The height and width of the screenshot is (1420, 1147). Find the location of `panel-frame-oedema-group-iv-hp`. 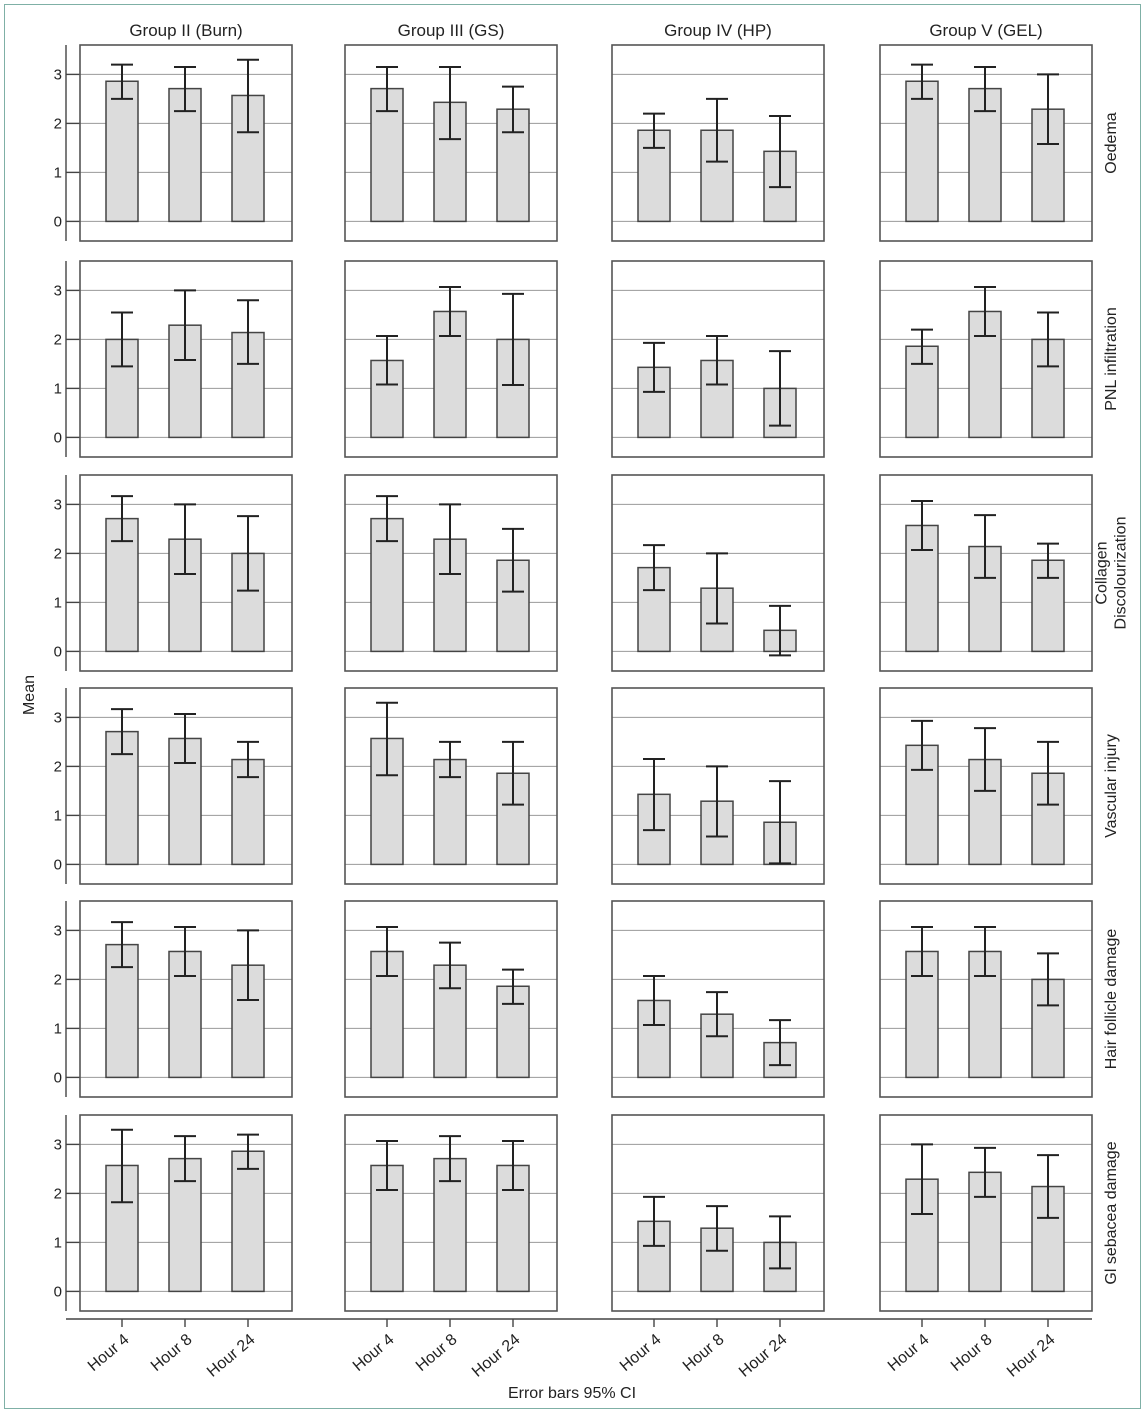

panel-frame-oedema-group-iv-hp is located at coordinates (718, 143).